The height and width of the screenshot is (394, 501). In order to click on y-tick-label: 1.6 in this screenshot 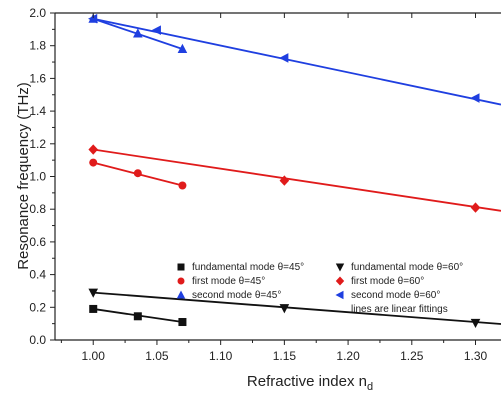, I will do `click(37, 78)`.